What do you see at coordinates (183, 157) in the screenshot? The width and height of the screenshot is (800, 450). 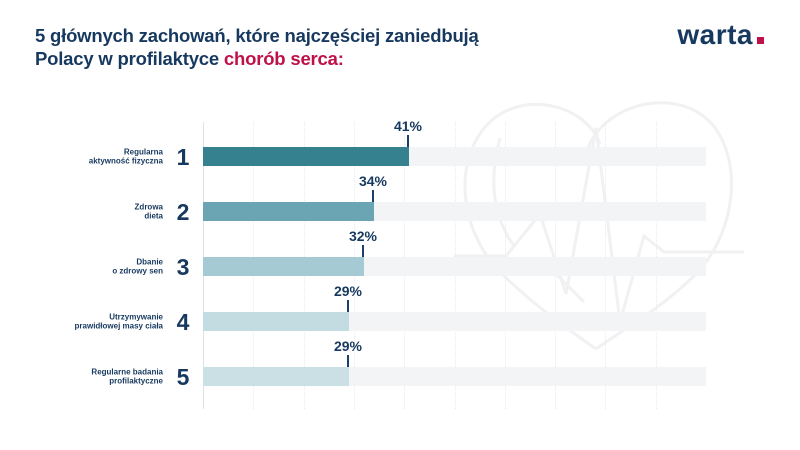 I see `row-rank-number: 1` at bounding box center [183, 157].